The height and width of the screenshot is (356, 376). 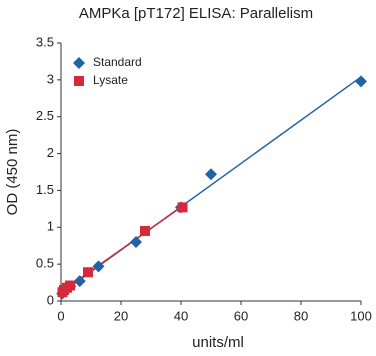 I want to click on x-tick-label: 0, so click(x=60, y=315).